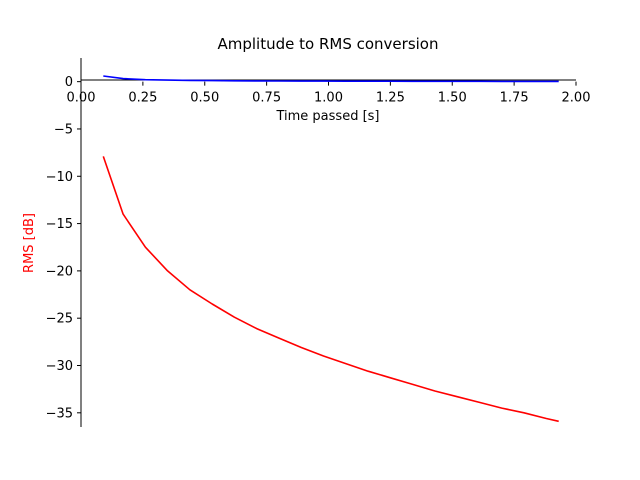  What do you see at coordinates (576, 98) in the screenshot?
I see `x-tick-label: 2.00` at bounding box center [576, 98].